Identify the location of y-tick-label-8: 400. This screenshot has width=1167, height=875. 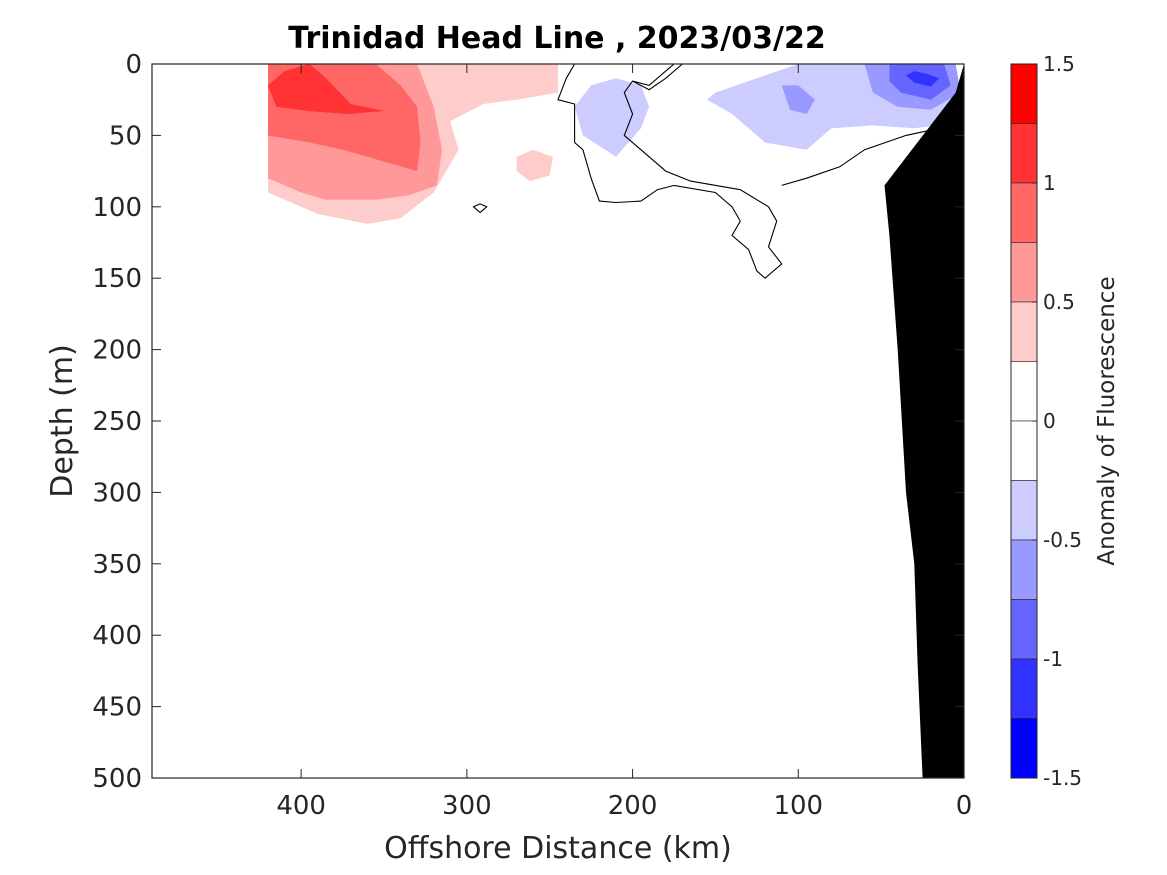
(117, 636).